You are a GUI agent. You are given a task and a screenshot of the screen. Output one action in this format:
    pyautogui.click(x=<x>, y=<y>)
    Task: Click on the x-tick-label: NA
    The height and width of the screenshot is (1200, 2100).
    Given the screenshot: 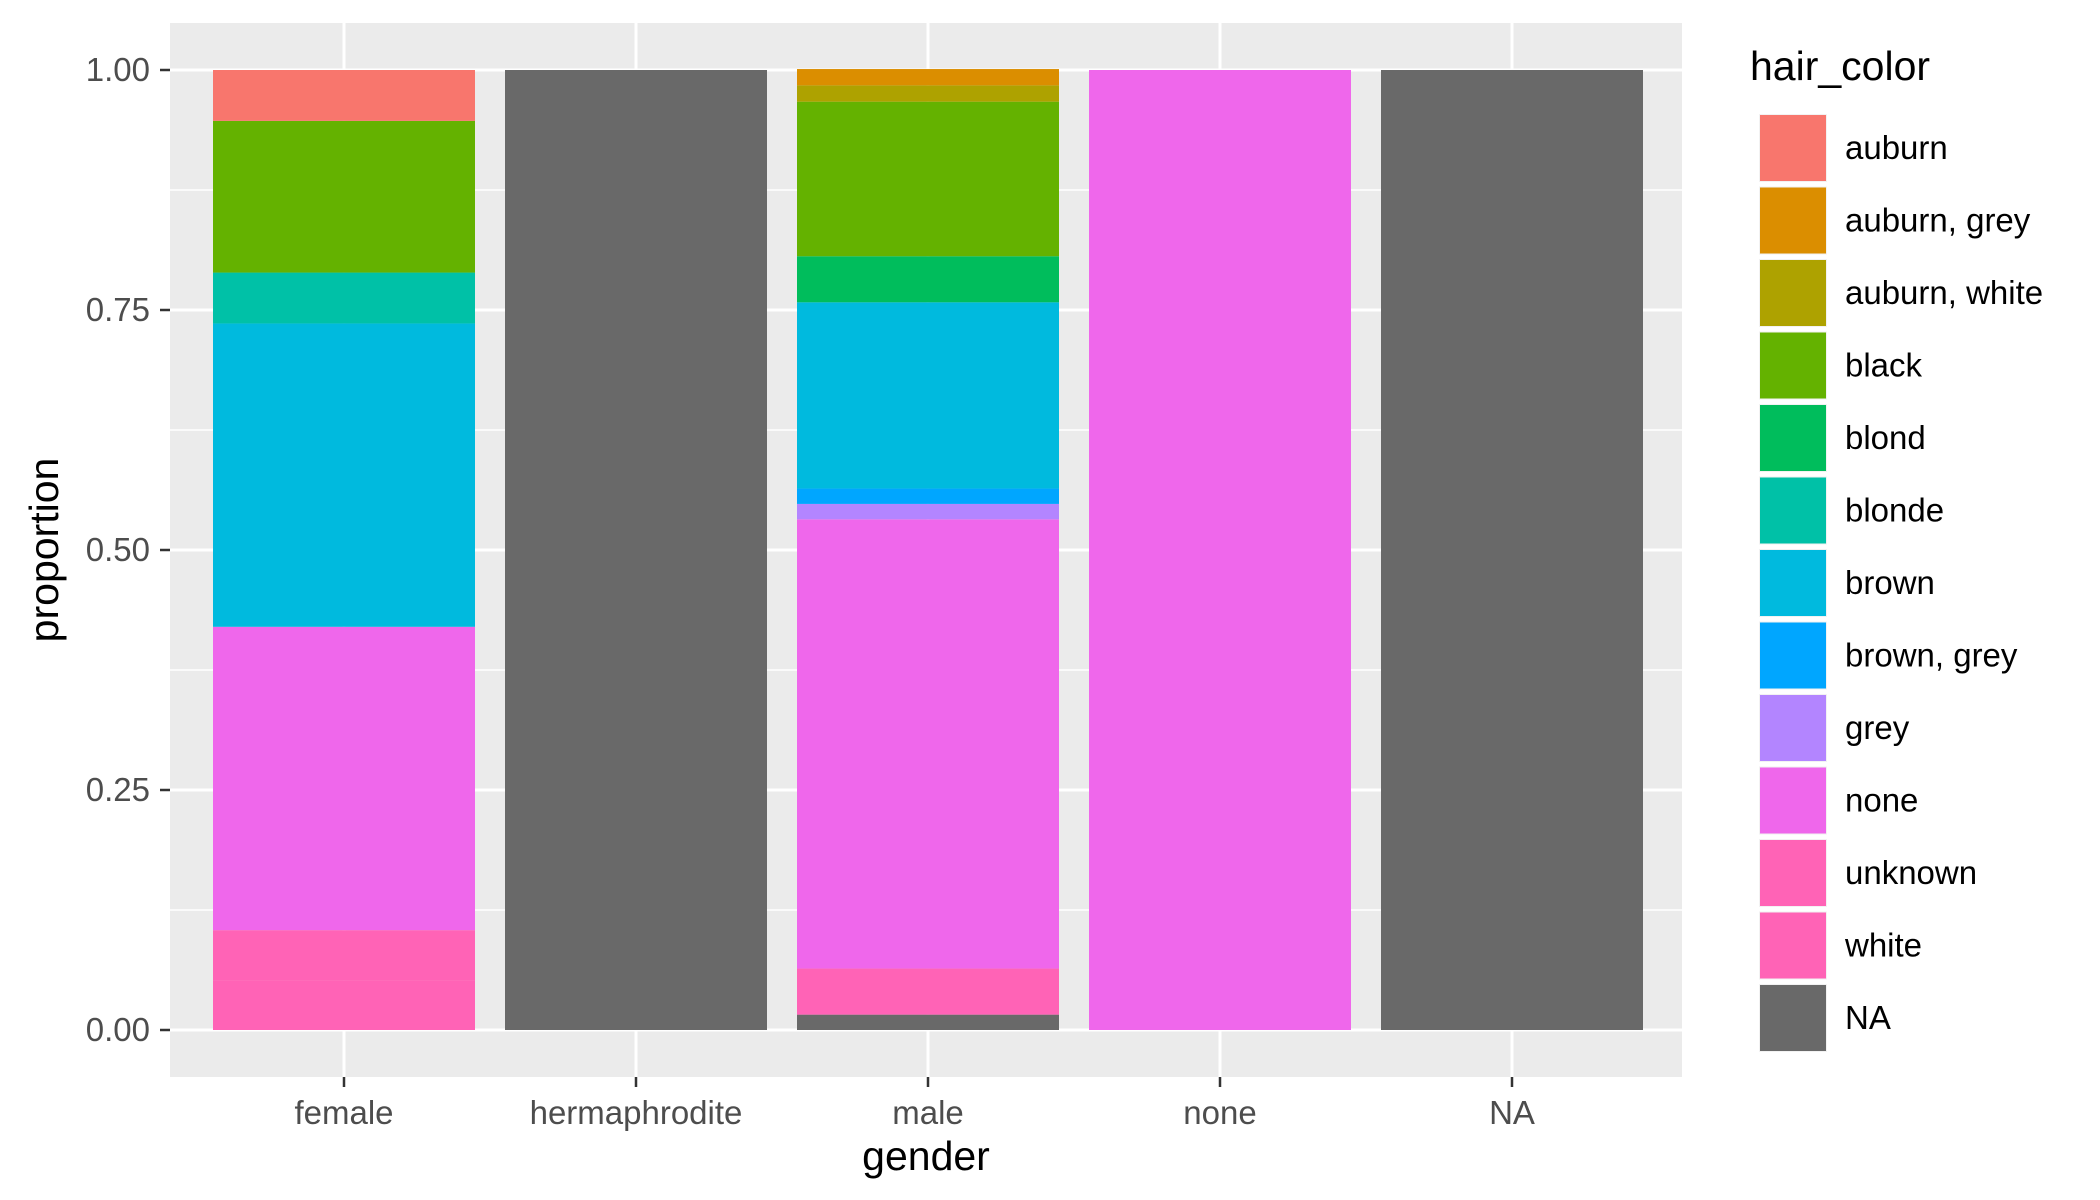 What is the action you would take?
    pyautogui.click(x=1512, y=1112)
    